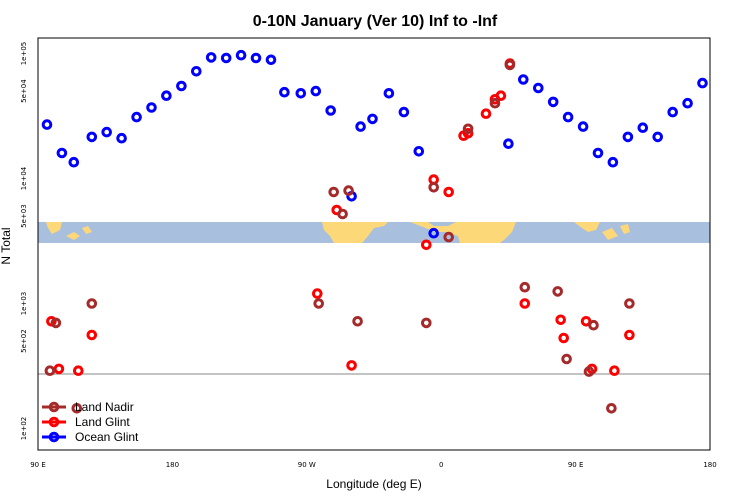 Image resolution: width=750 pixels, height=500 pixels. Describe the element at coordinates (24, 216) in the screenshot. I see `y-tick-label: 5e+03` at that location.